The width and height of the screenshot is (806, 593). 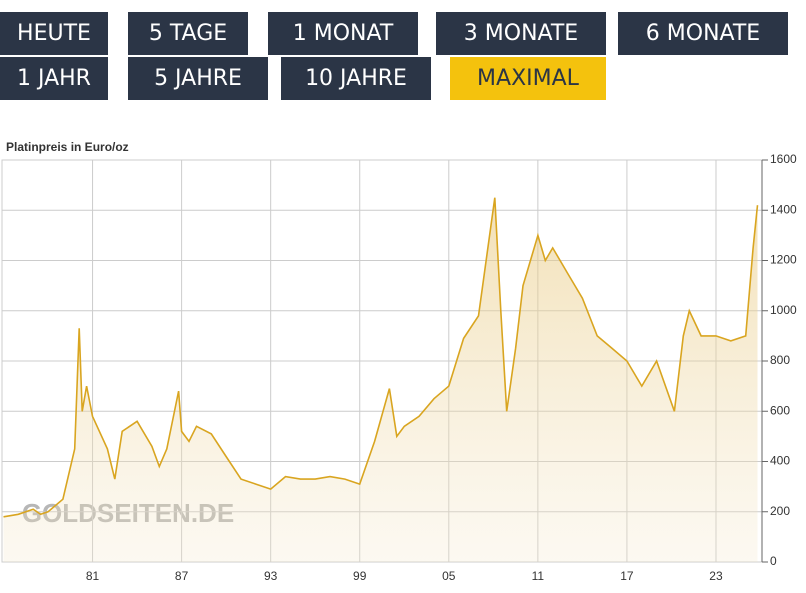 What do you see at coordinates (521, 33) in the screenshot?
I see `range-button: 3 MONATE` at bounding box center [521, 33].